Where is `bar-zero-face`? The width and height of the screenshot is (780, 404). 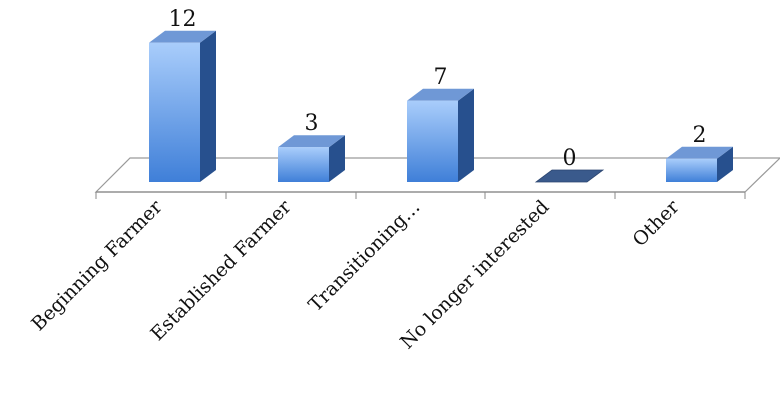
bar-zero-face is located at coordinates (569, 176).